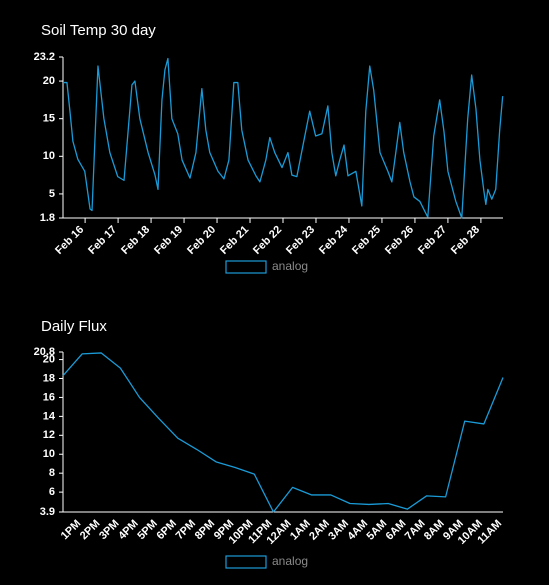 The width and height of the screenshot is (549, 585). I want to click on y-tick-label: 14, so click(49, 416).